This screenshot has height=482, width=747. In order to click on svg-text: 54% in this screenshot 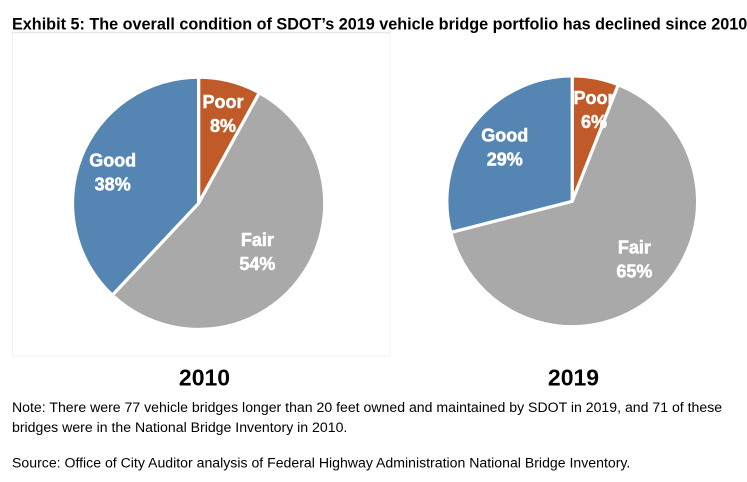, I will do `click(257, 264)`.